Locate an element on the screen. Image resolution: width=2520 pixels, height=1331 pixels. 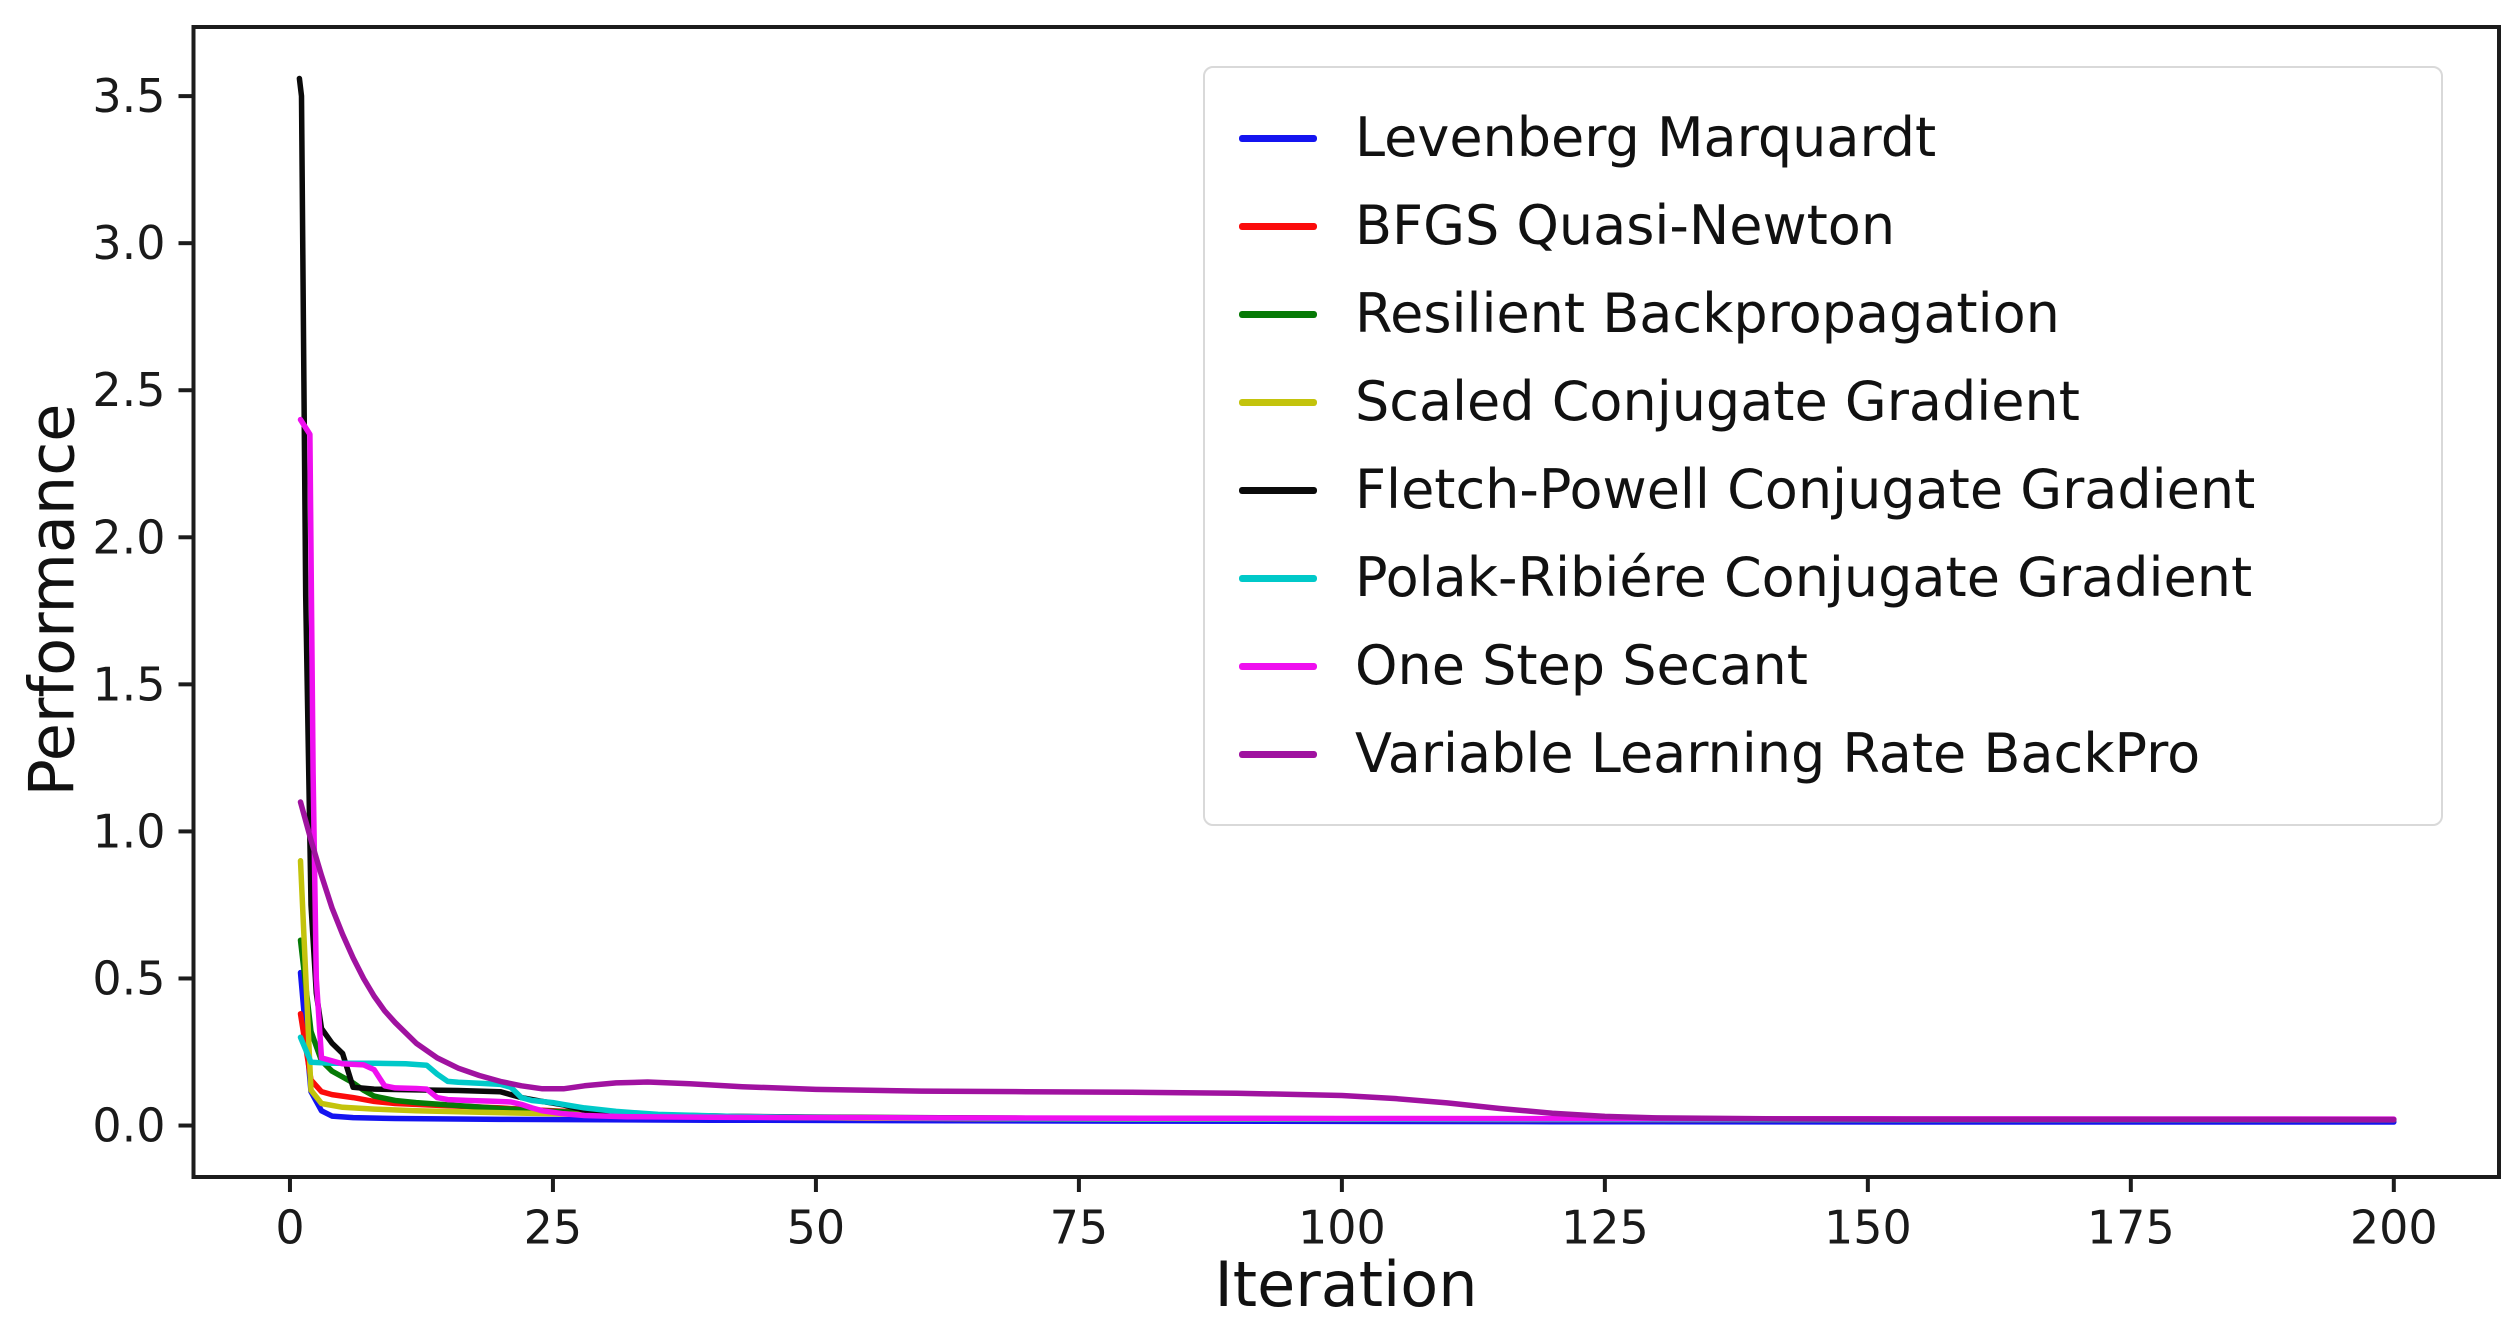
y-tick-label: 0.5 is located at coordinates (128, 978).